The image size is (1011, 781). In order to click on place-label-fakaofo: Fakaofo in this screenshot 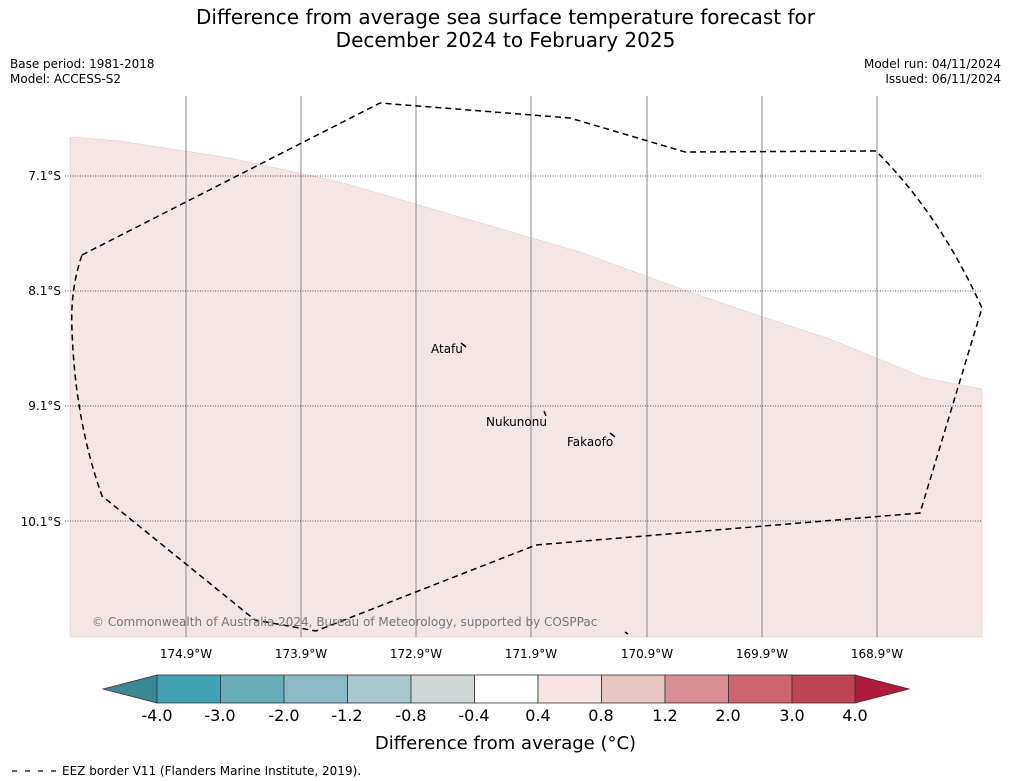, I will do `click(590, 442)`.